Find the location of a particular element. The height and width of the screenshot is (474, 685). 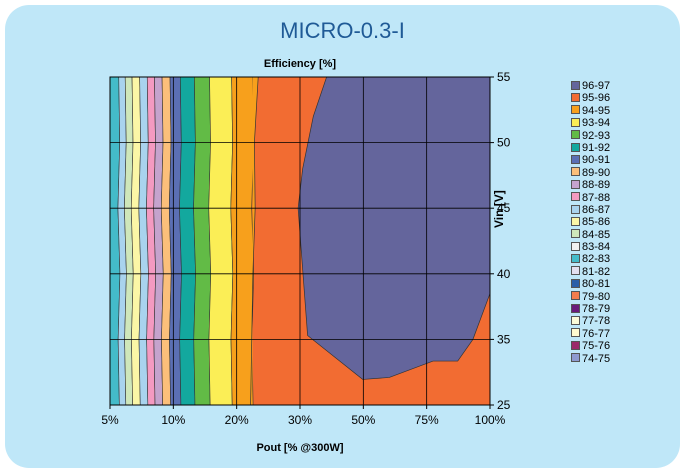

legend-item: 78-79 is located at coordinates (590, 309).